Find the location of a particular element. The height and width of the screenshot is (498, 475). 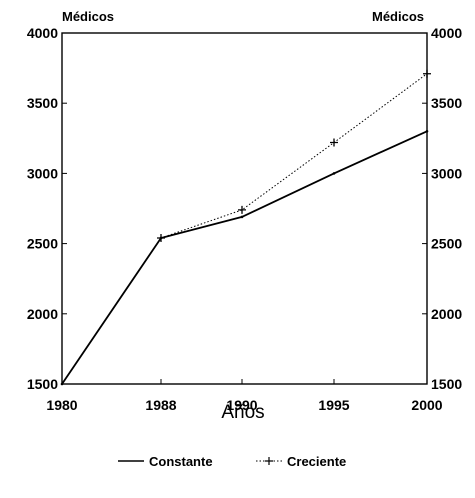

x-tick-label: 1988 is located at coordinates (160, 405).